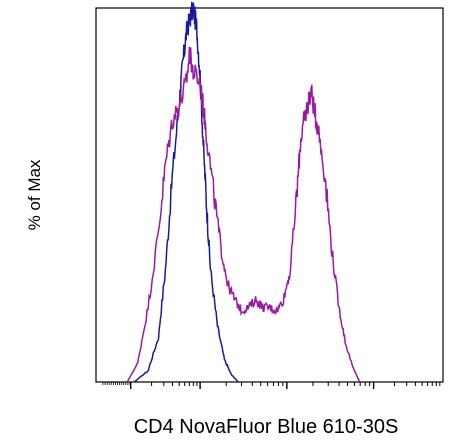 The image size is (450, 444). I want to click on x-axis-ticks, so click(271, 385).